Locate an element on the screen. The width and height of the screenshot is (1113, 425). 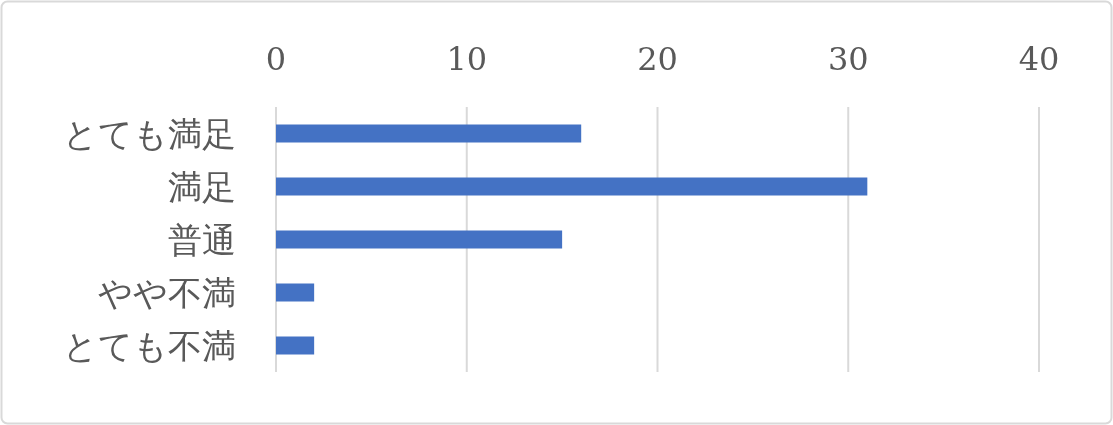
y-tick-label: 普通 is located at coordinates (202, 239).